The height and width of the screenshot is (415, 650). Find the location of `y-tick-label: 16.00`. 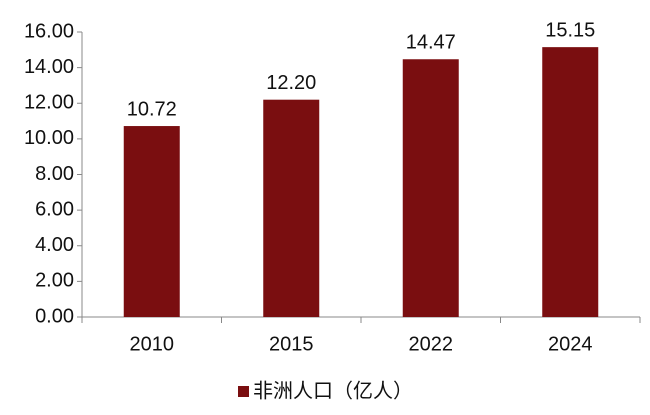

y-tick-label: 16.00 is located at coordinates (49, 31).